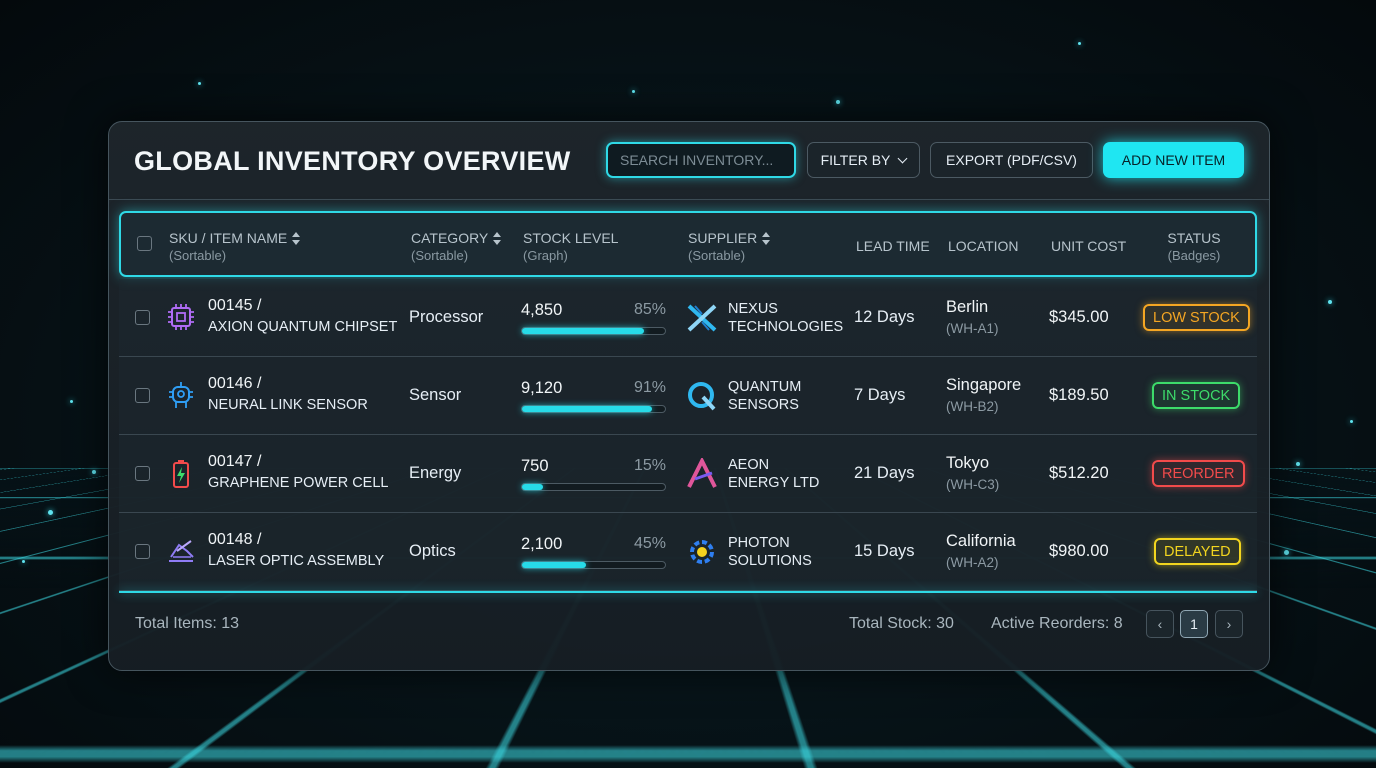 This screenshot has width=1376, height=768. Describe the element at coordinates (863, 160) in the screenshot. I see `filter-by-dropdown: FILTER BY` at that location.